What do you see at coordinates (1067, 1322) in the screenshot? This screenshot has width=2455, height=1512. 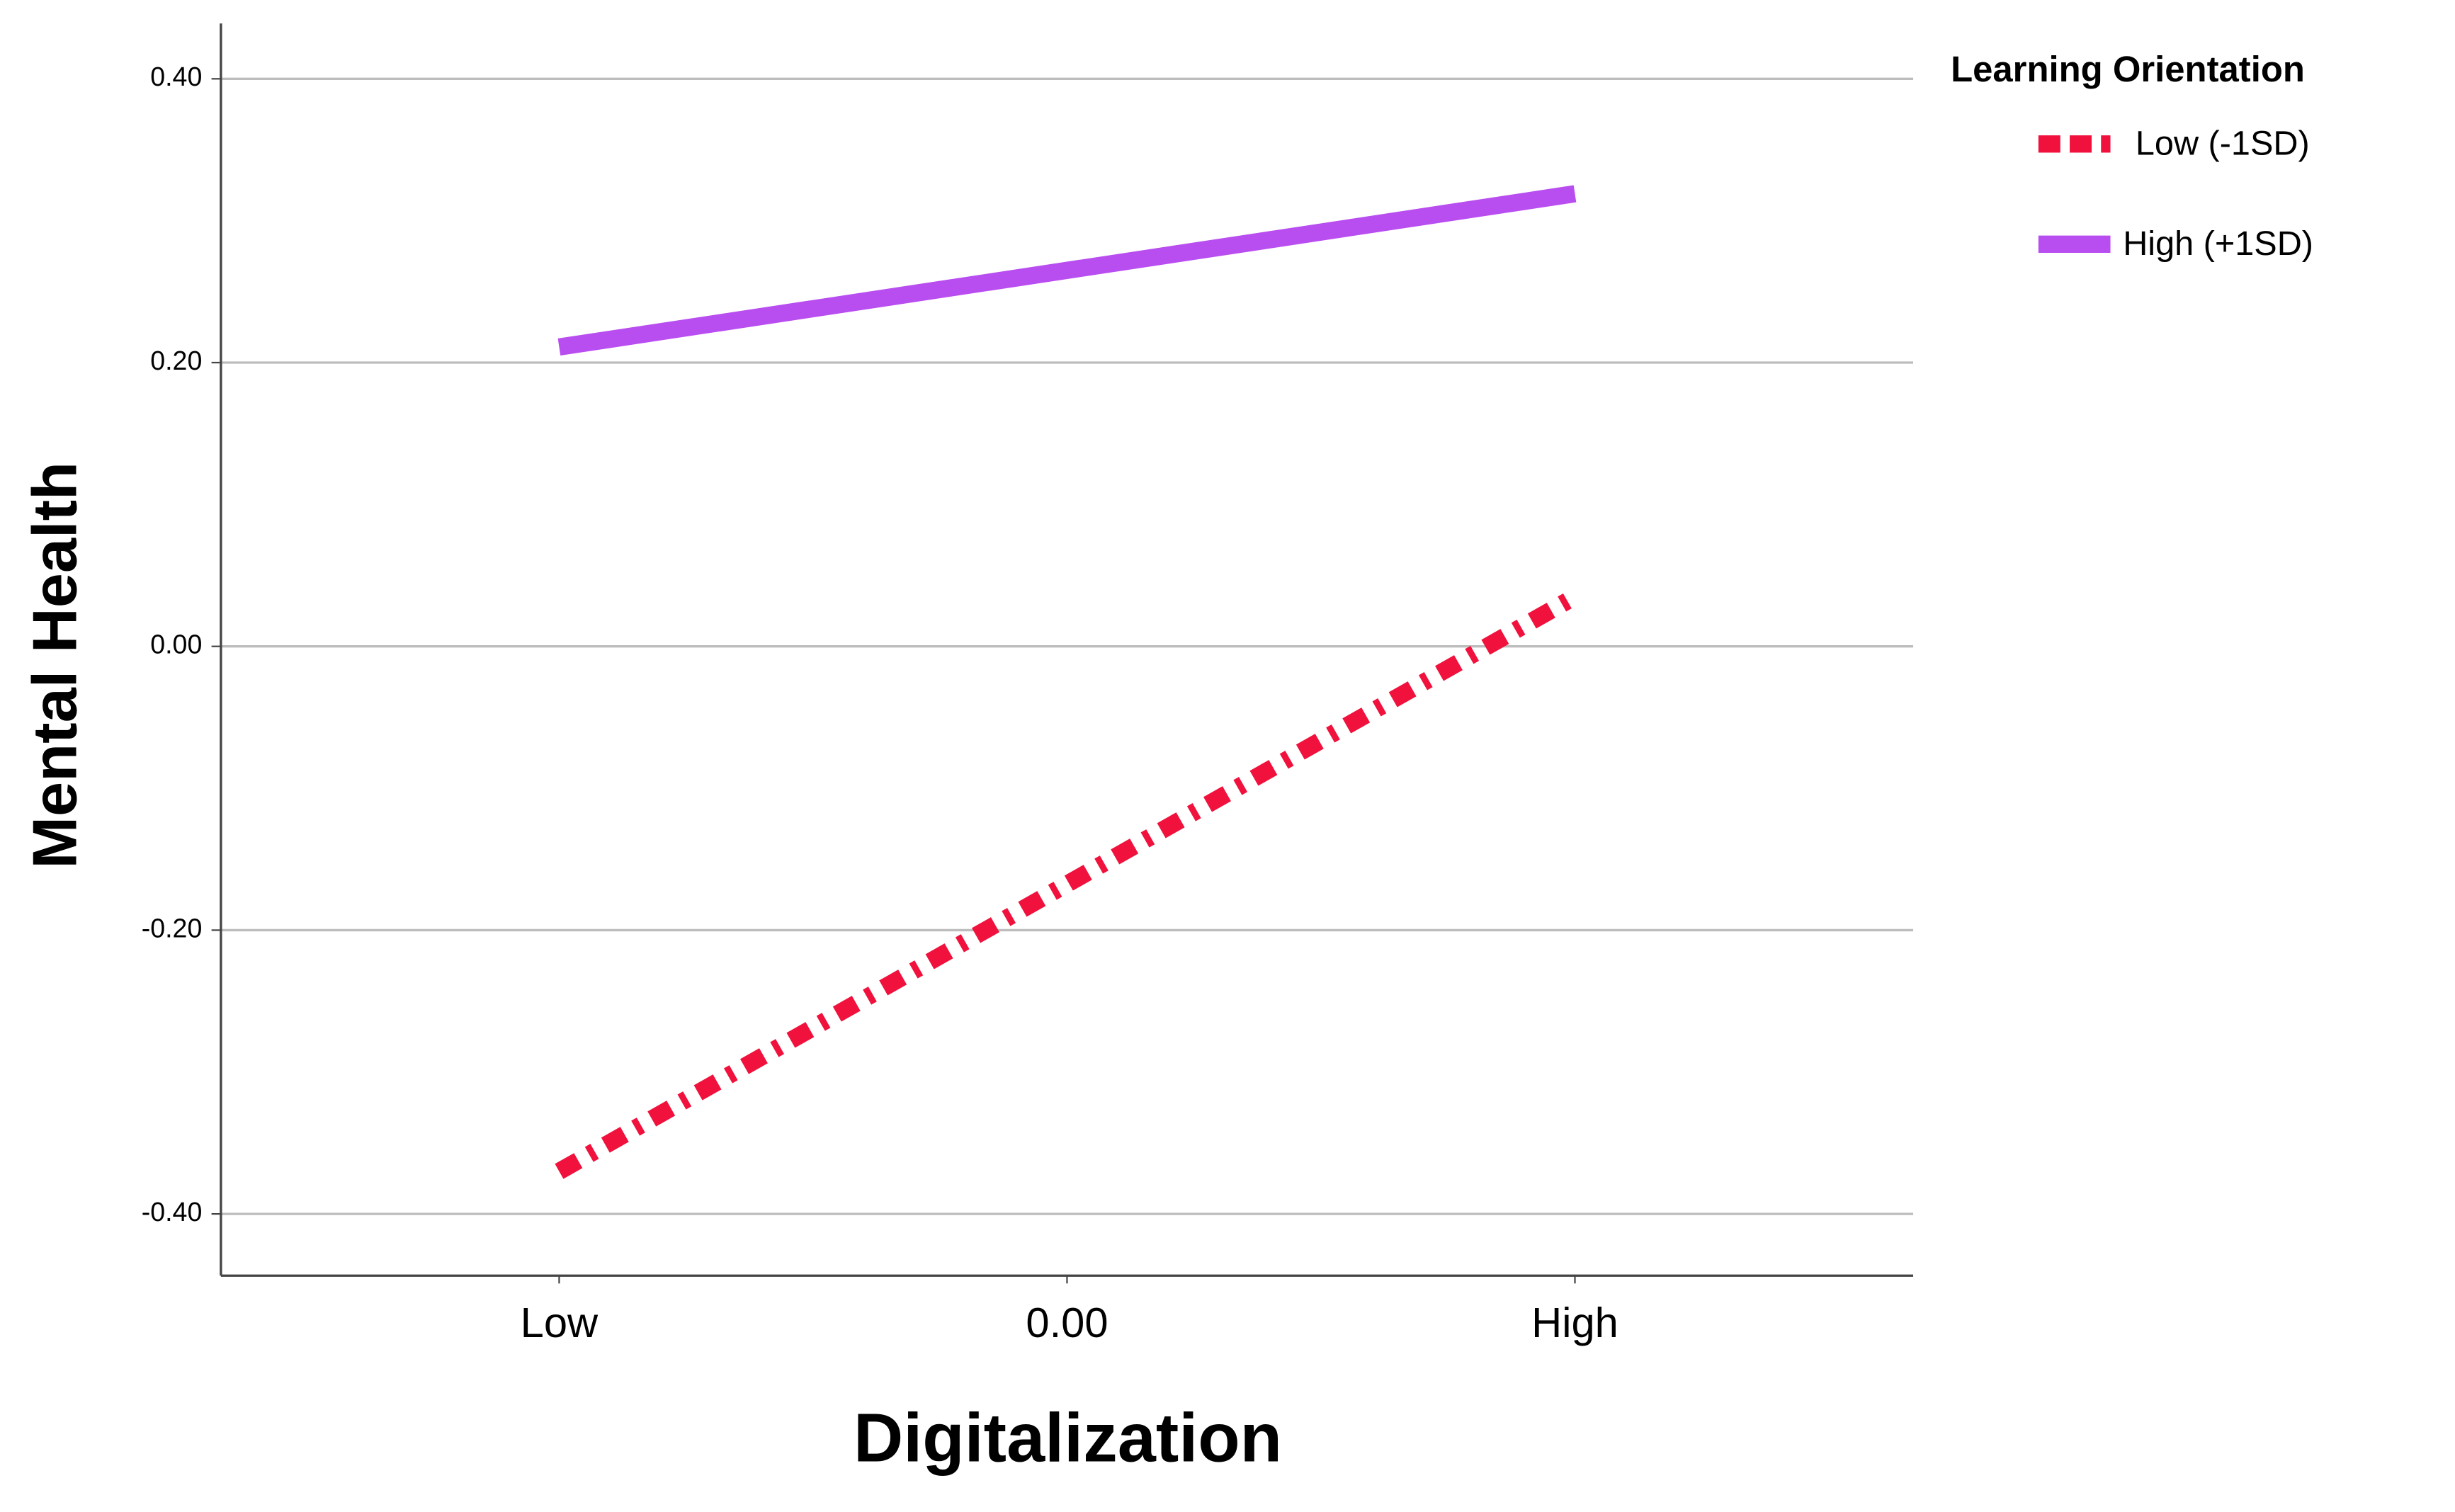 I see `x-tick-label: 0.00` at bounding box center [1067, 1322].